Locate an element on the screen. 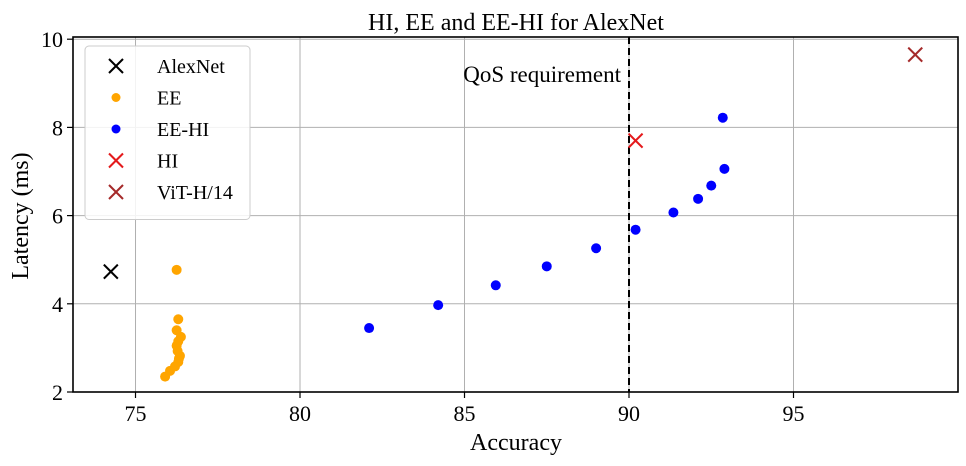  legend-label: ViT-H/14 is located at coordinates (195, 193).